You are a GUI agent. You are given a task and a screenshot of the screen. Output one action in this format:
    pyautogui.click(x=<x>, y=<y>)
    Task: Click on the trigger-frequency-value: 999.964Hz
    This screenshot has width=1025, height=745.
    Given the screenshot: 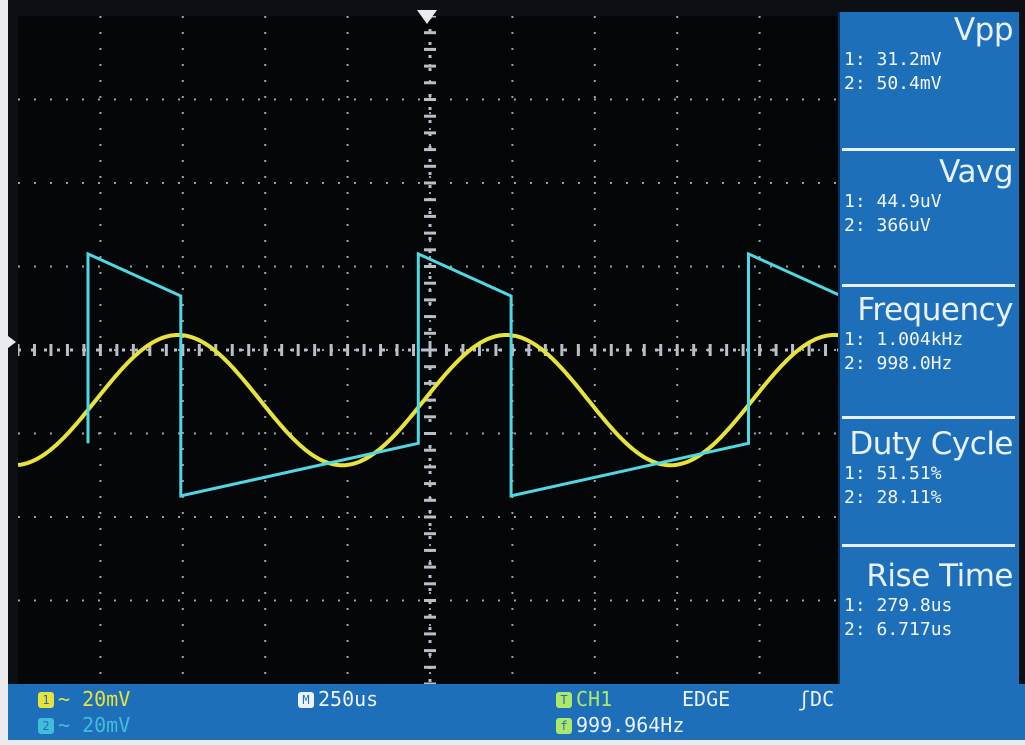 What is the action you would take?
    pyautogui.click(x=630, y=725)
    